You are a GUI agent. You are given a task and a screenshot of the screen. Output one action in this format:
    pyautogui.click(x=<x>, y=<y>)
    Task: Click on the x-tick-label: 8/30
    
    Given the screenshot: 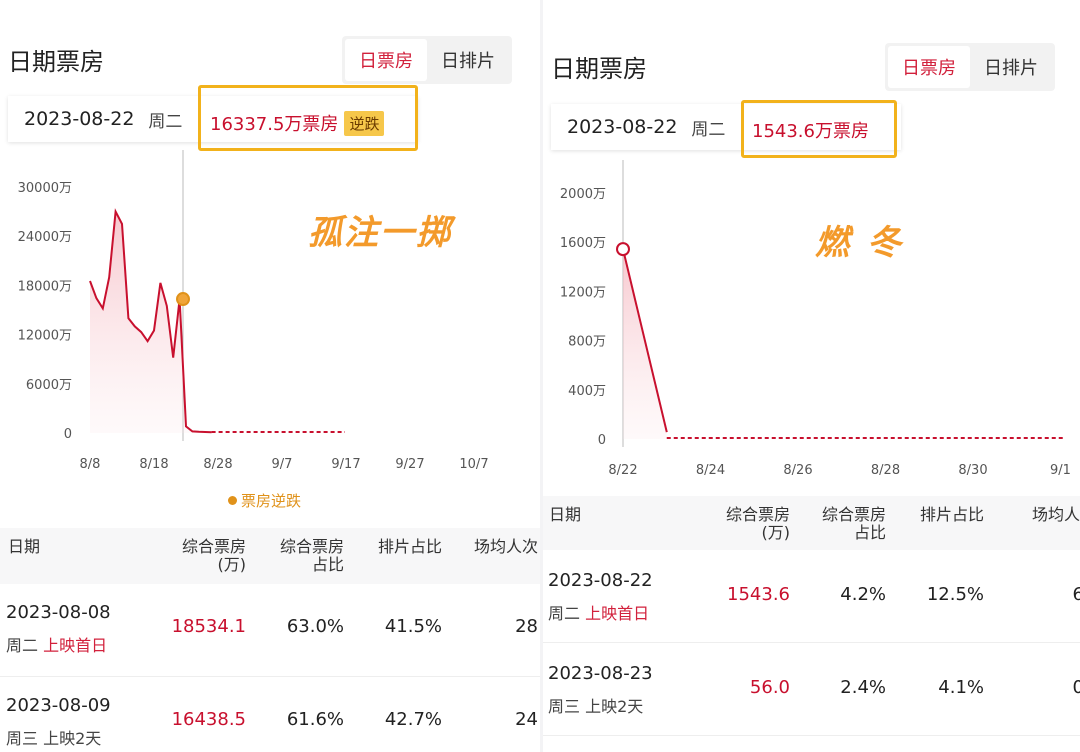 What is the action you would take?
    pyautogui.click(x=972, y=470)
    